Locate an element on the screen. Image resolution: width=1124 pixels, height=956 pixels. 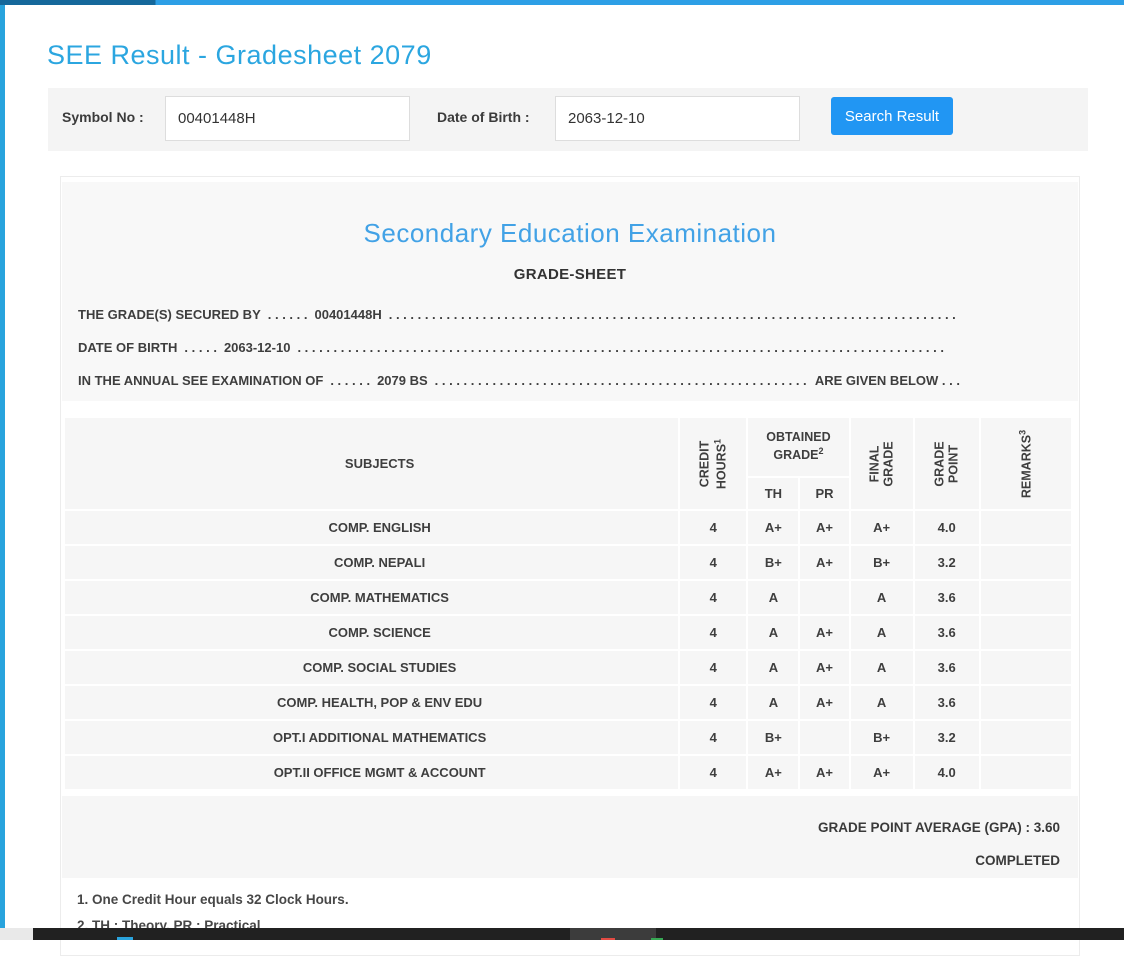
remarks-header: REMARKS3 is located at coordinates (1025, 463).